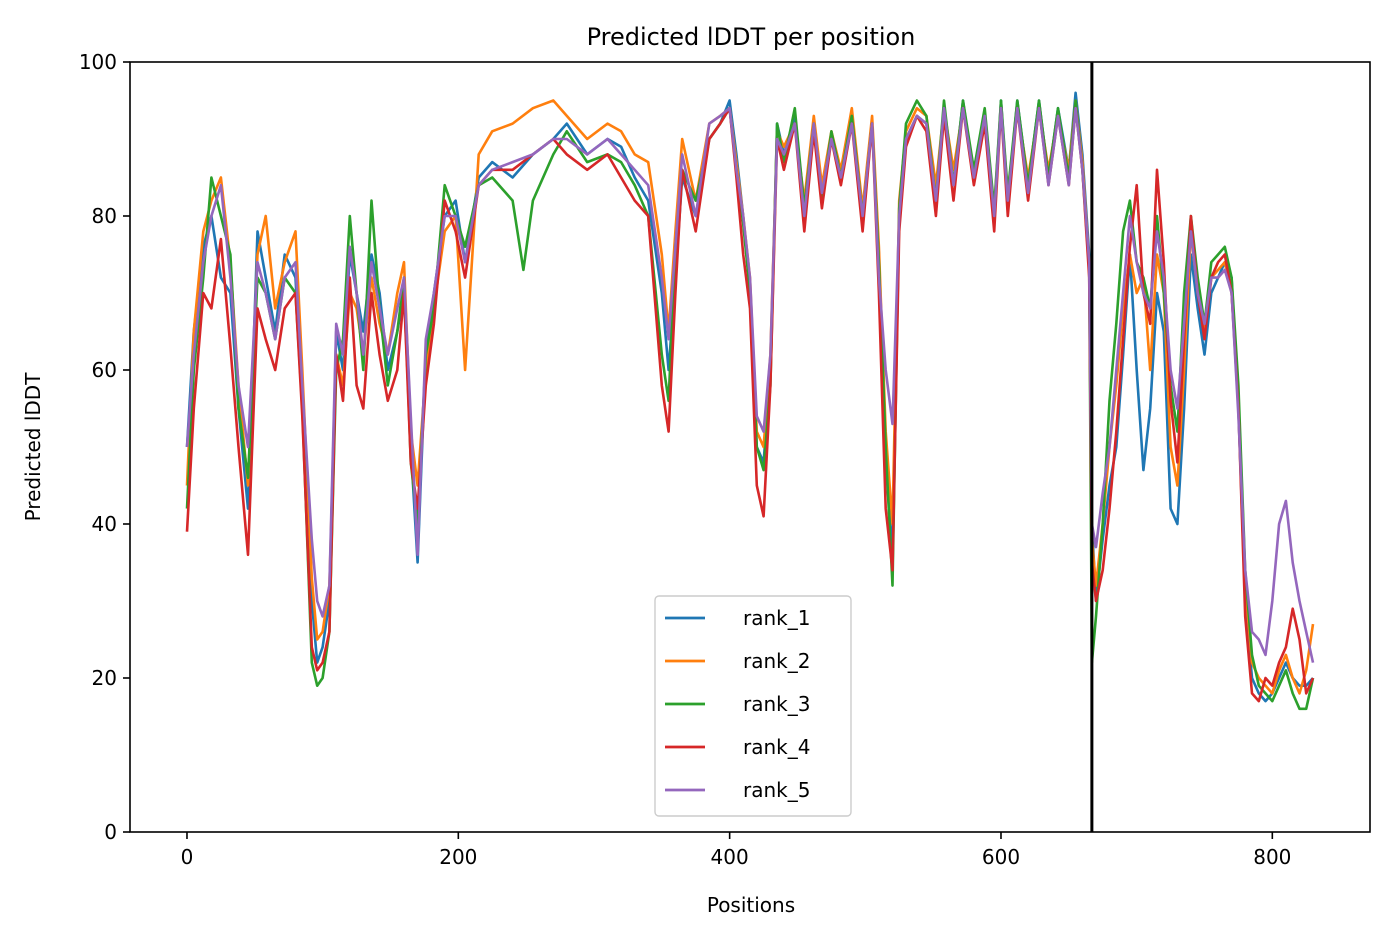 Image resolution: width=1391 pixels, height=939 pixels. I want to click on legend-label-rank_4: rank_4, so click(776, 747).